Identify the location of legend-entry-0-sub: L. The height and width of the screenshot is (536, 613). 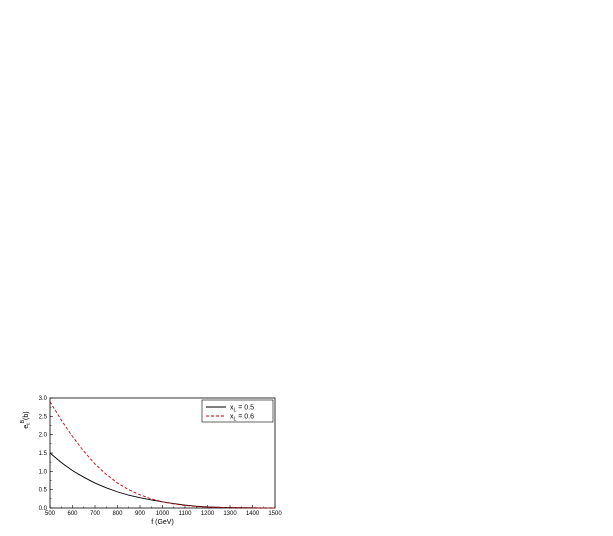
(235, 411).